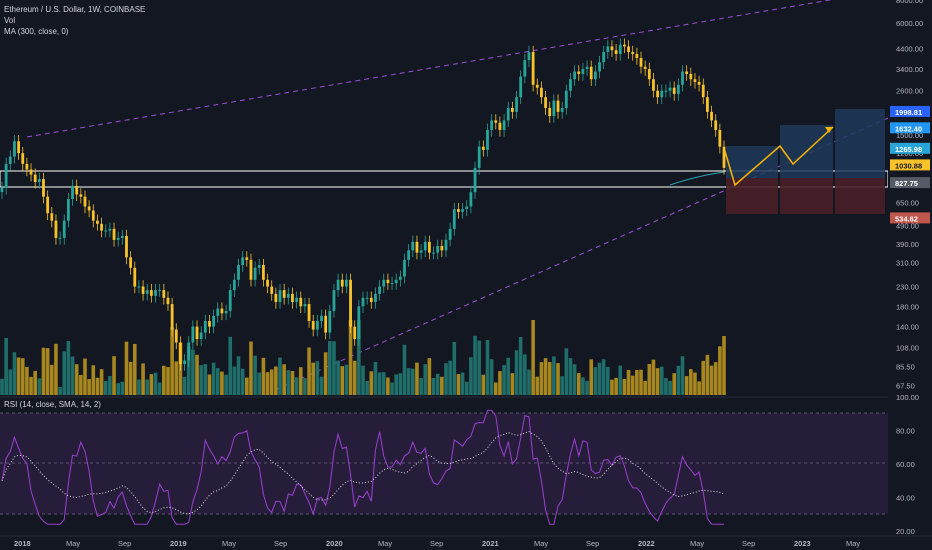 The width and height of the screenshot is (932, 550). I want to click on time-tick-13: May, so click(697, 543).